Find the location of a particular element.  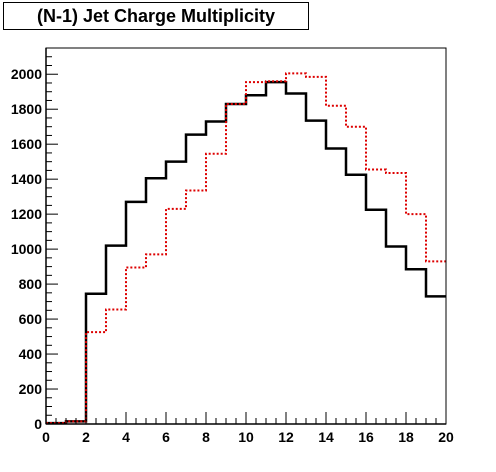

y-tick-label: 1000 is located at coordinates (26, 249).